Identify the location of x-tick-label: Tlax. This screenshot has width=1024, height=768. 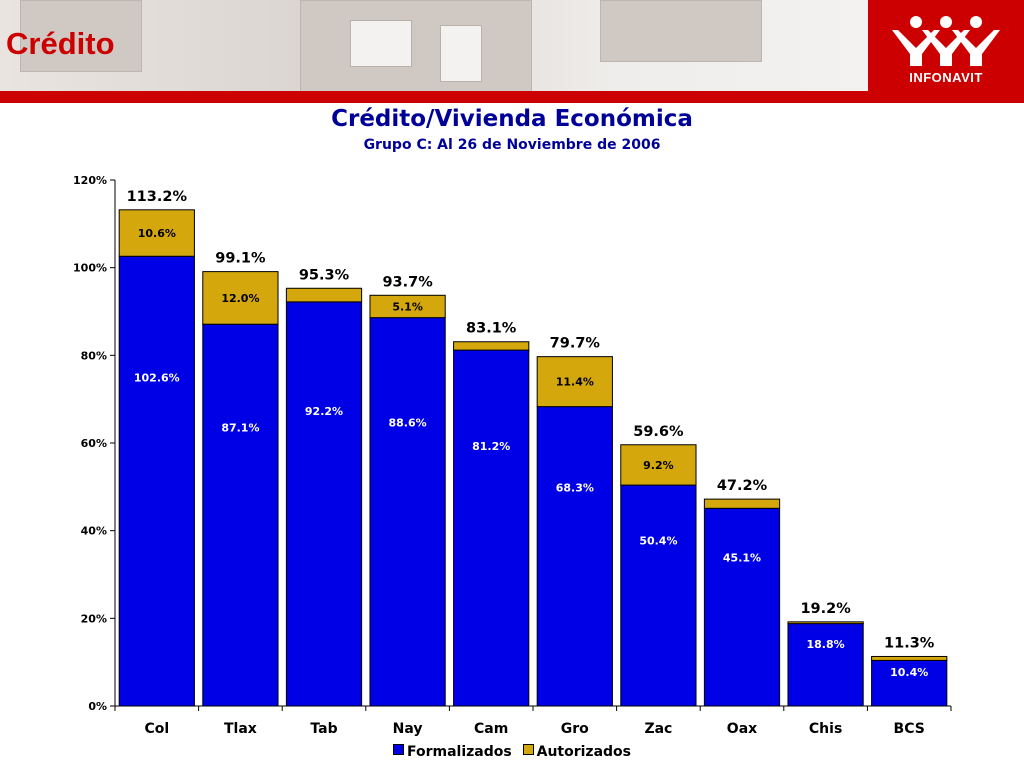
(240, 729).